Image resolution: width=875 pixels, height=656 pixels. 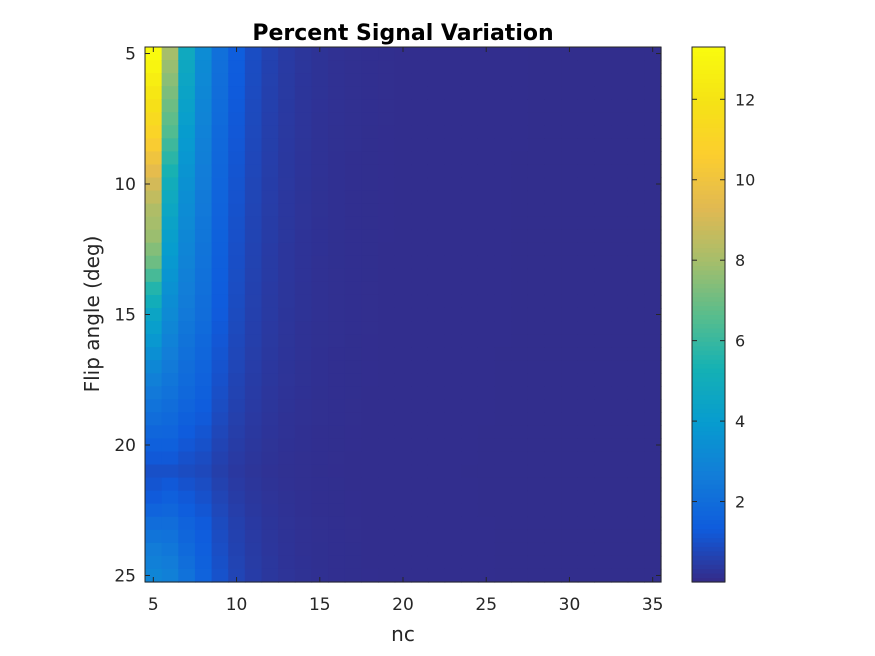 I want to click on x-tick-label: 15, so click(x=320, y=605).